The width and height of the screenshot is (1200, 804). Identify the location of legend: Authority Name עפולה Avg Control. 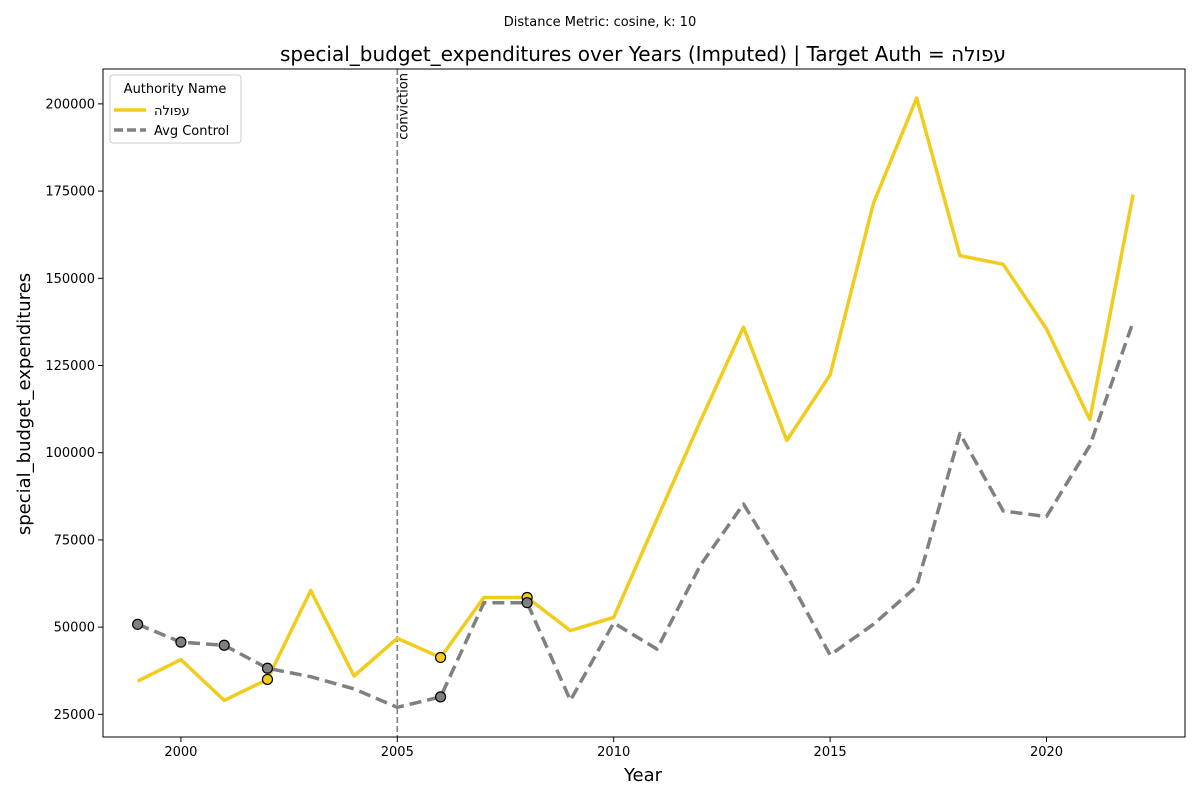
(175, 109).